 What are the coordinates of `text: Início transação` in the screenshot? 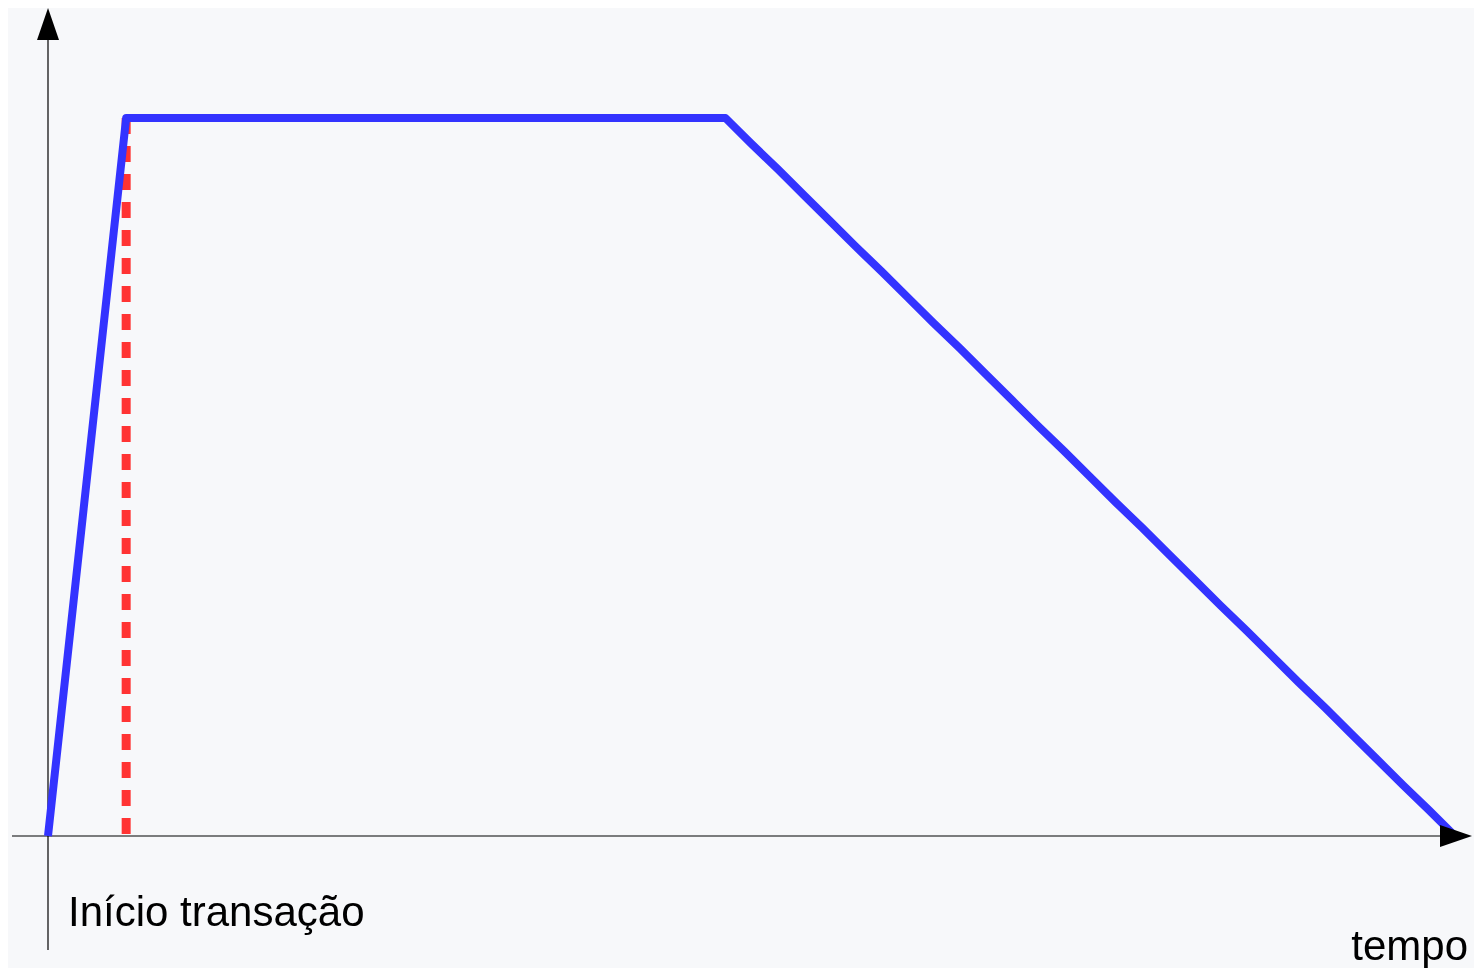 It's located at (216, 911).